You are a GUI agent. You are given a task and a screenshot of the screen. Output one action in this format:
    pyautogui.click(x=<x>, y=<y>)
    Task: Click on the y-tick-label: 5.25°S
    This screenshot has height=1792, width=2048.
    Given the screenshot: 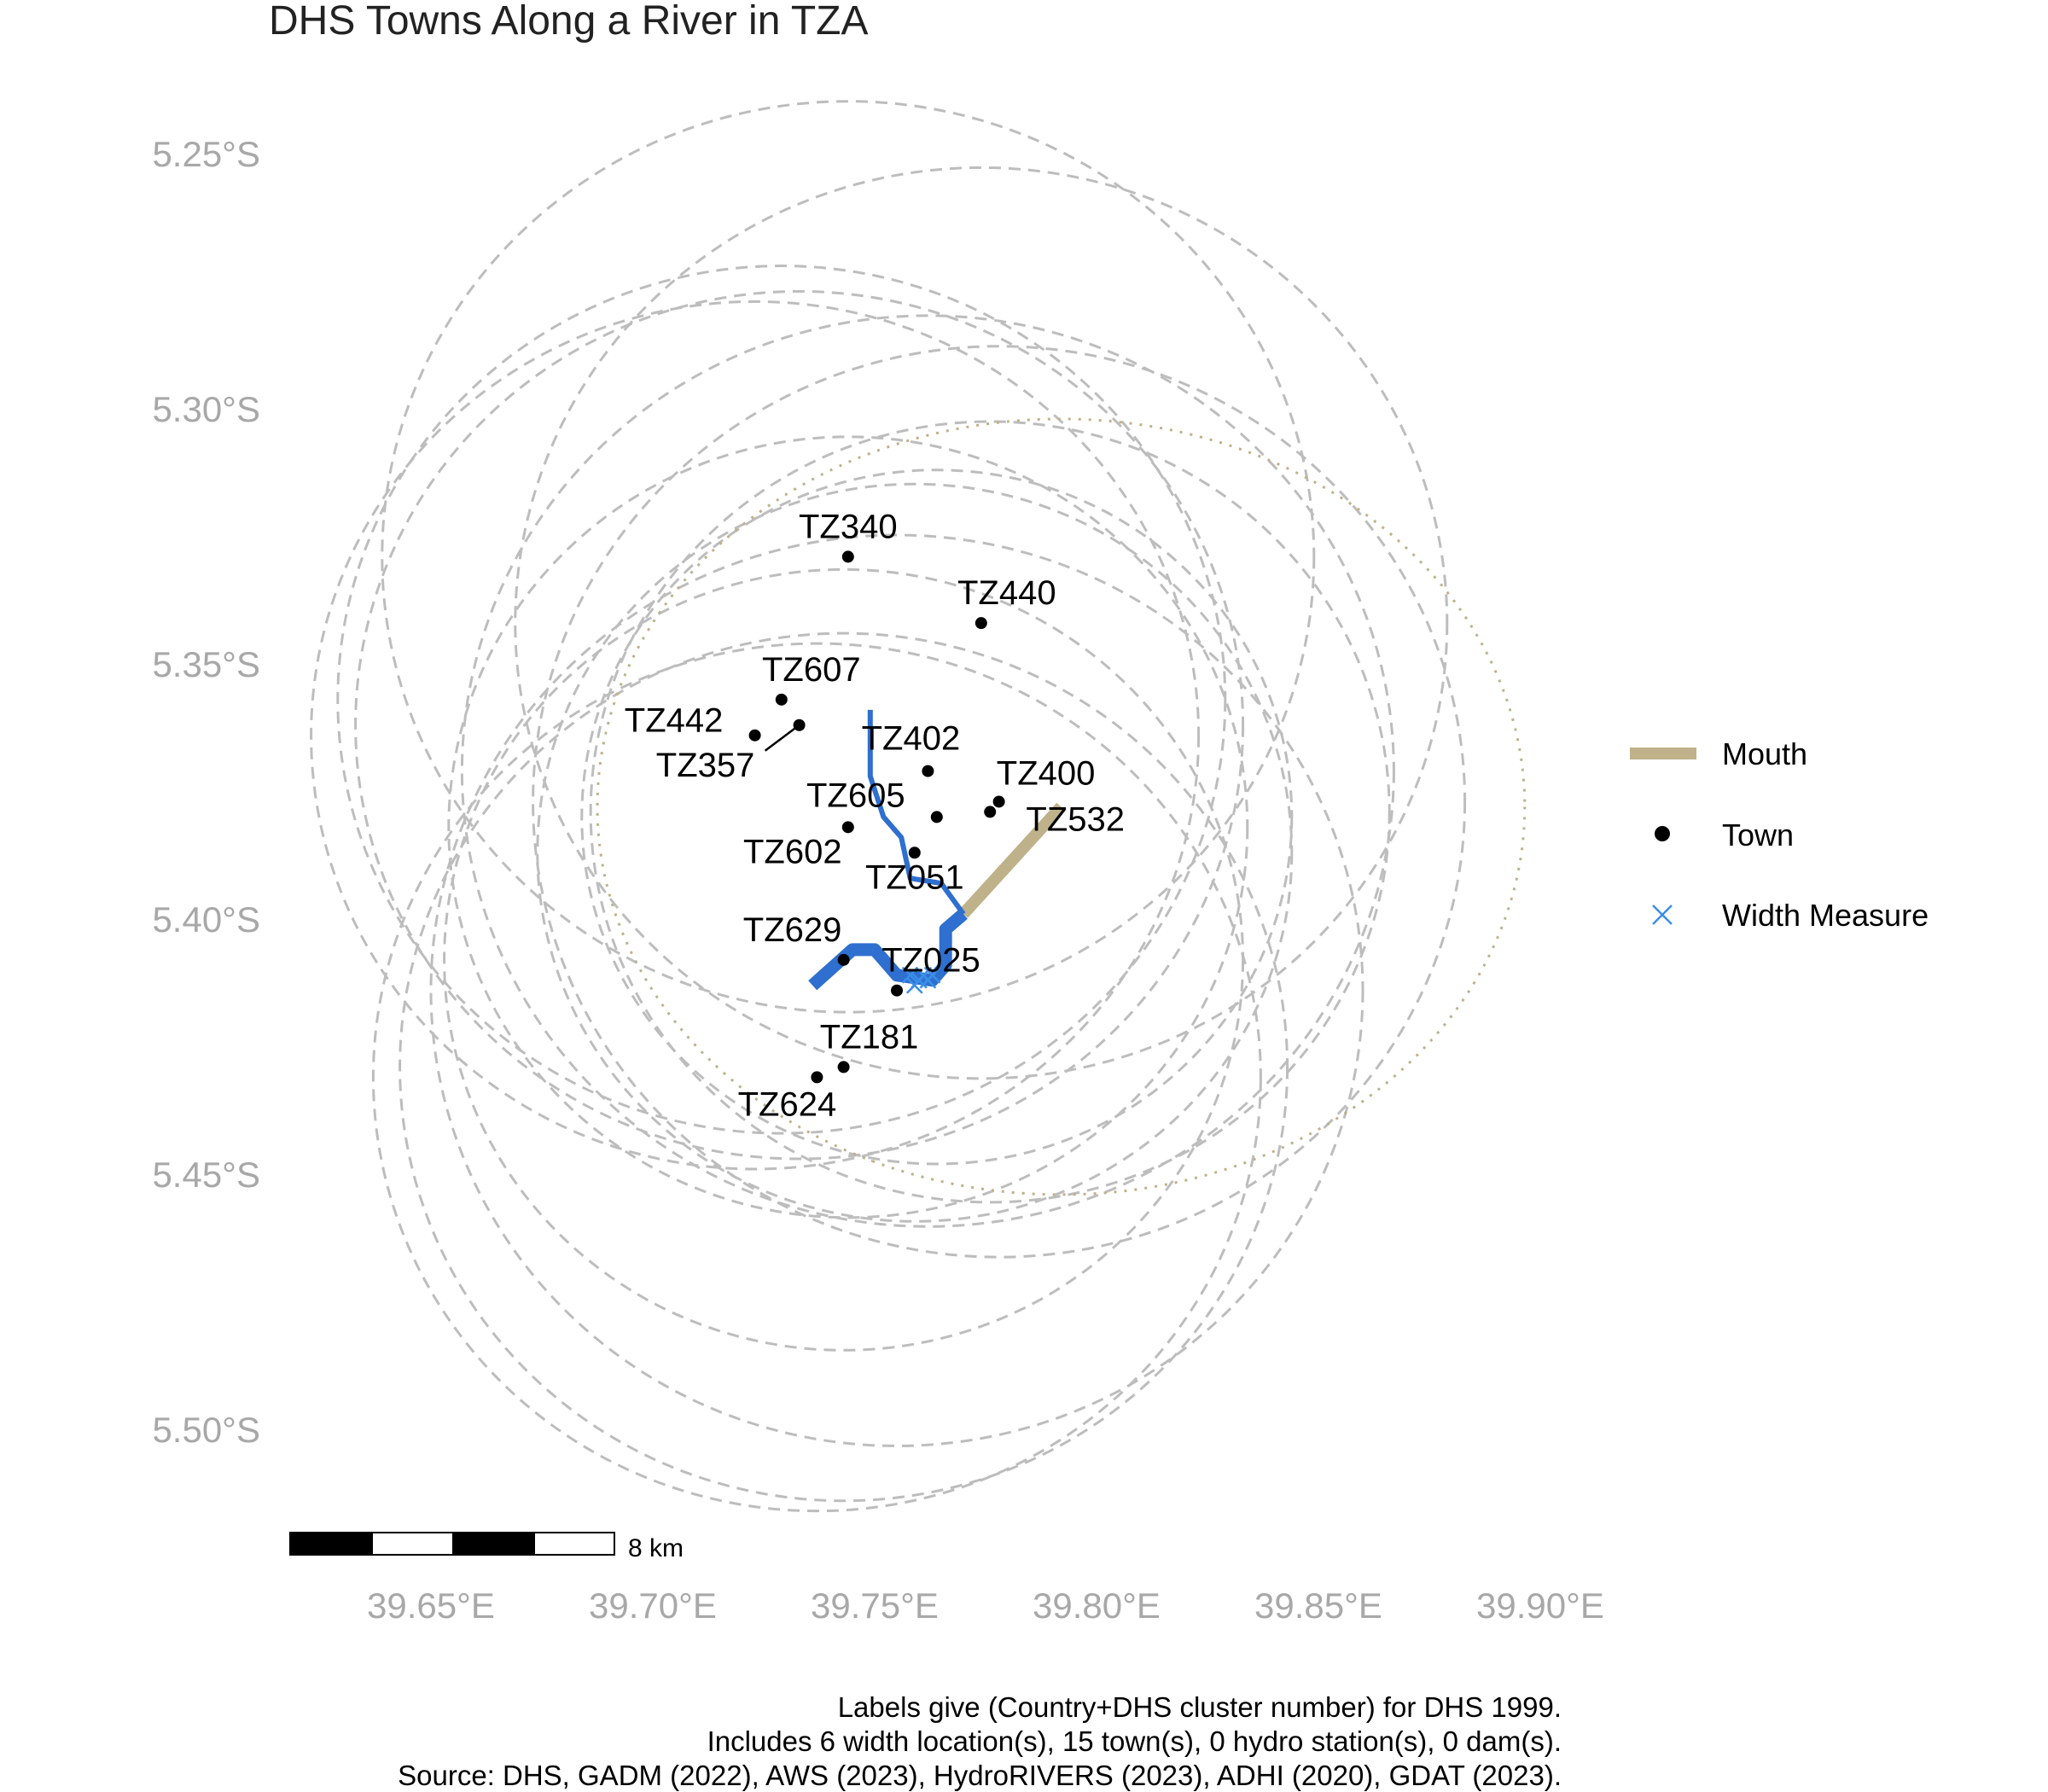 What is the action you would take?
    pyautogui.click(x=206, y=154)
    